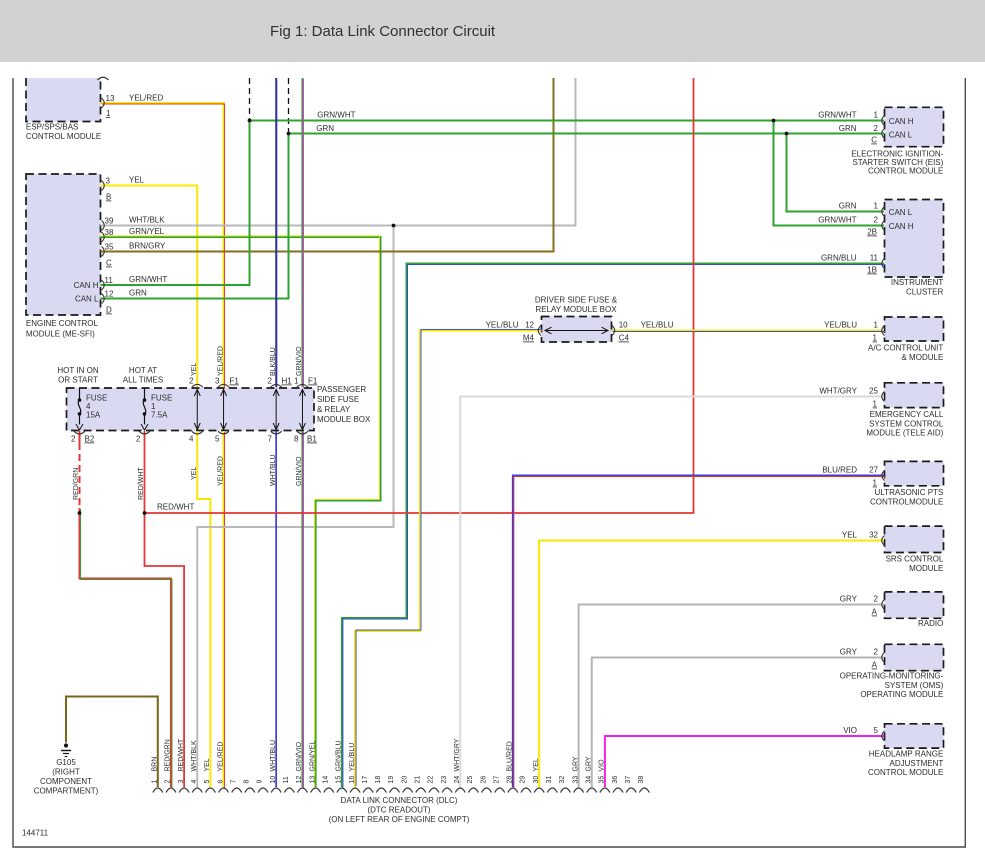  I want to click on svg-text: ESP/SPS/BAS, so click(52, 127).